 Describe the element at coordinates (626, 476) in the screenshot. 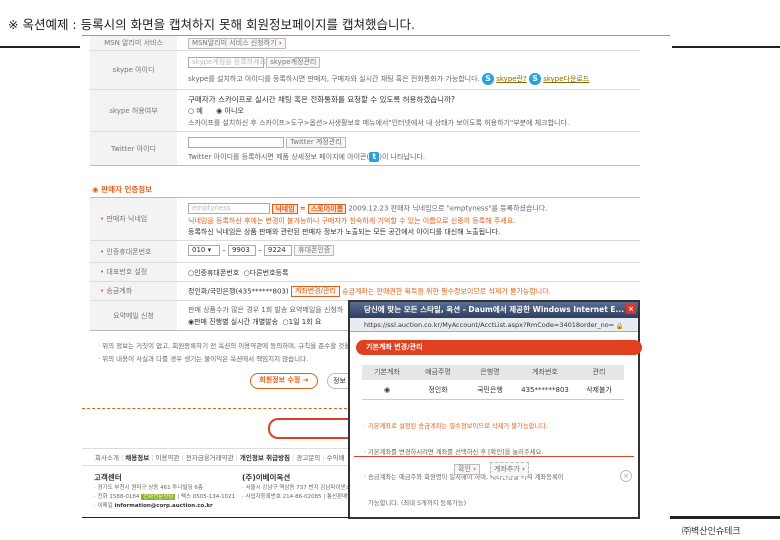

I see `close-icon: ×` at that location.